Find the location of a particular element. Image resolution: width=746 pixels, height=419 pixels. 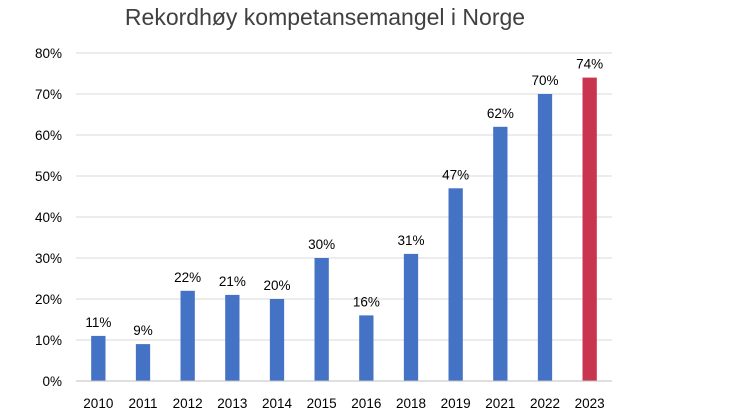

y-tick-label: 20% is located at coordinates (48, 299).